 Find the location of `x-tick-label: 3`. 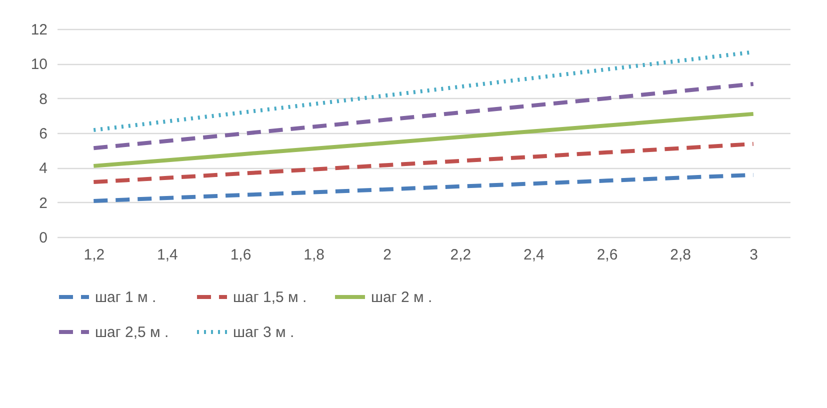

x-tick-label: 3 is located at coordinates (754, 255).